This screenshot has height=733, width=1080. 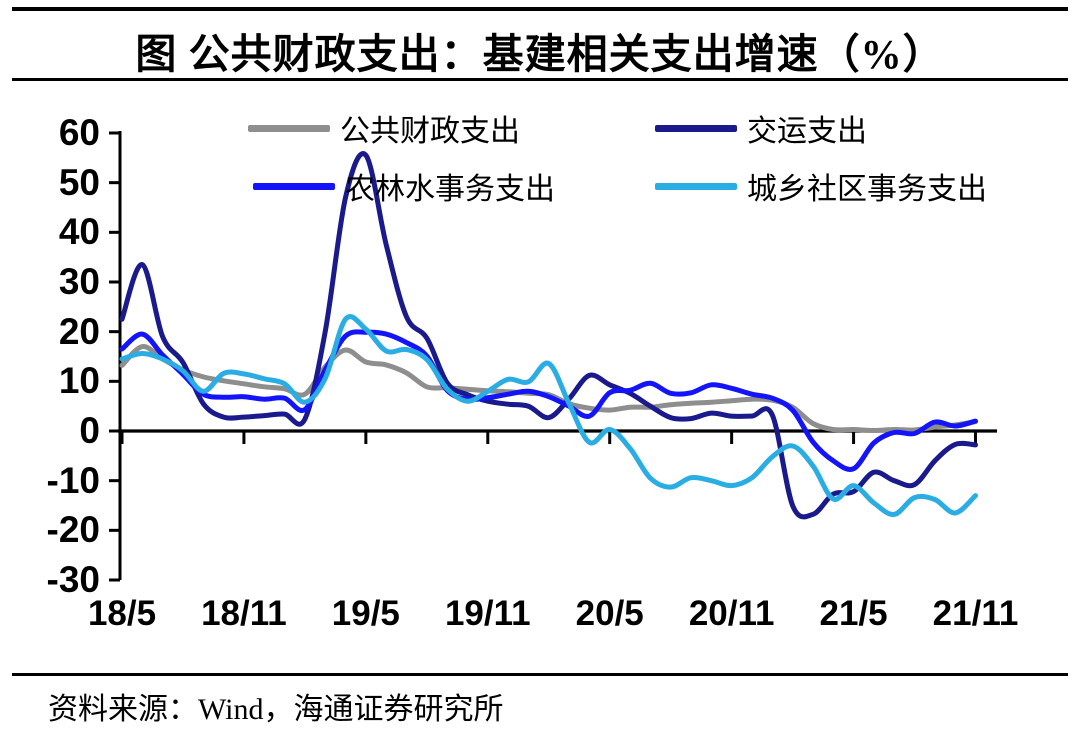 I want to click on legend-label: 城乡社区事务支出, so click(x=867, y=189).